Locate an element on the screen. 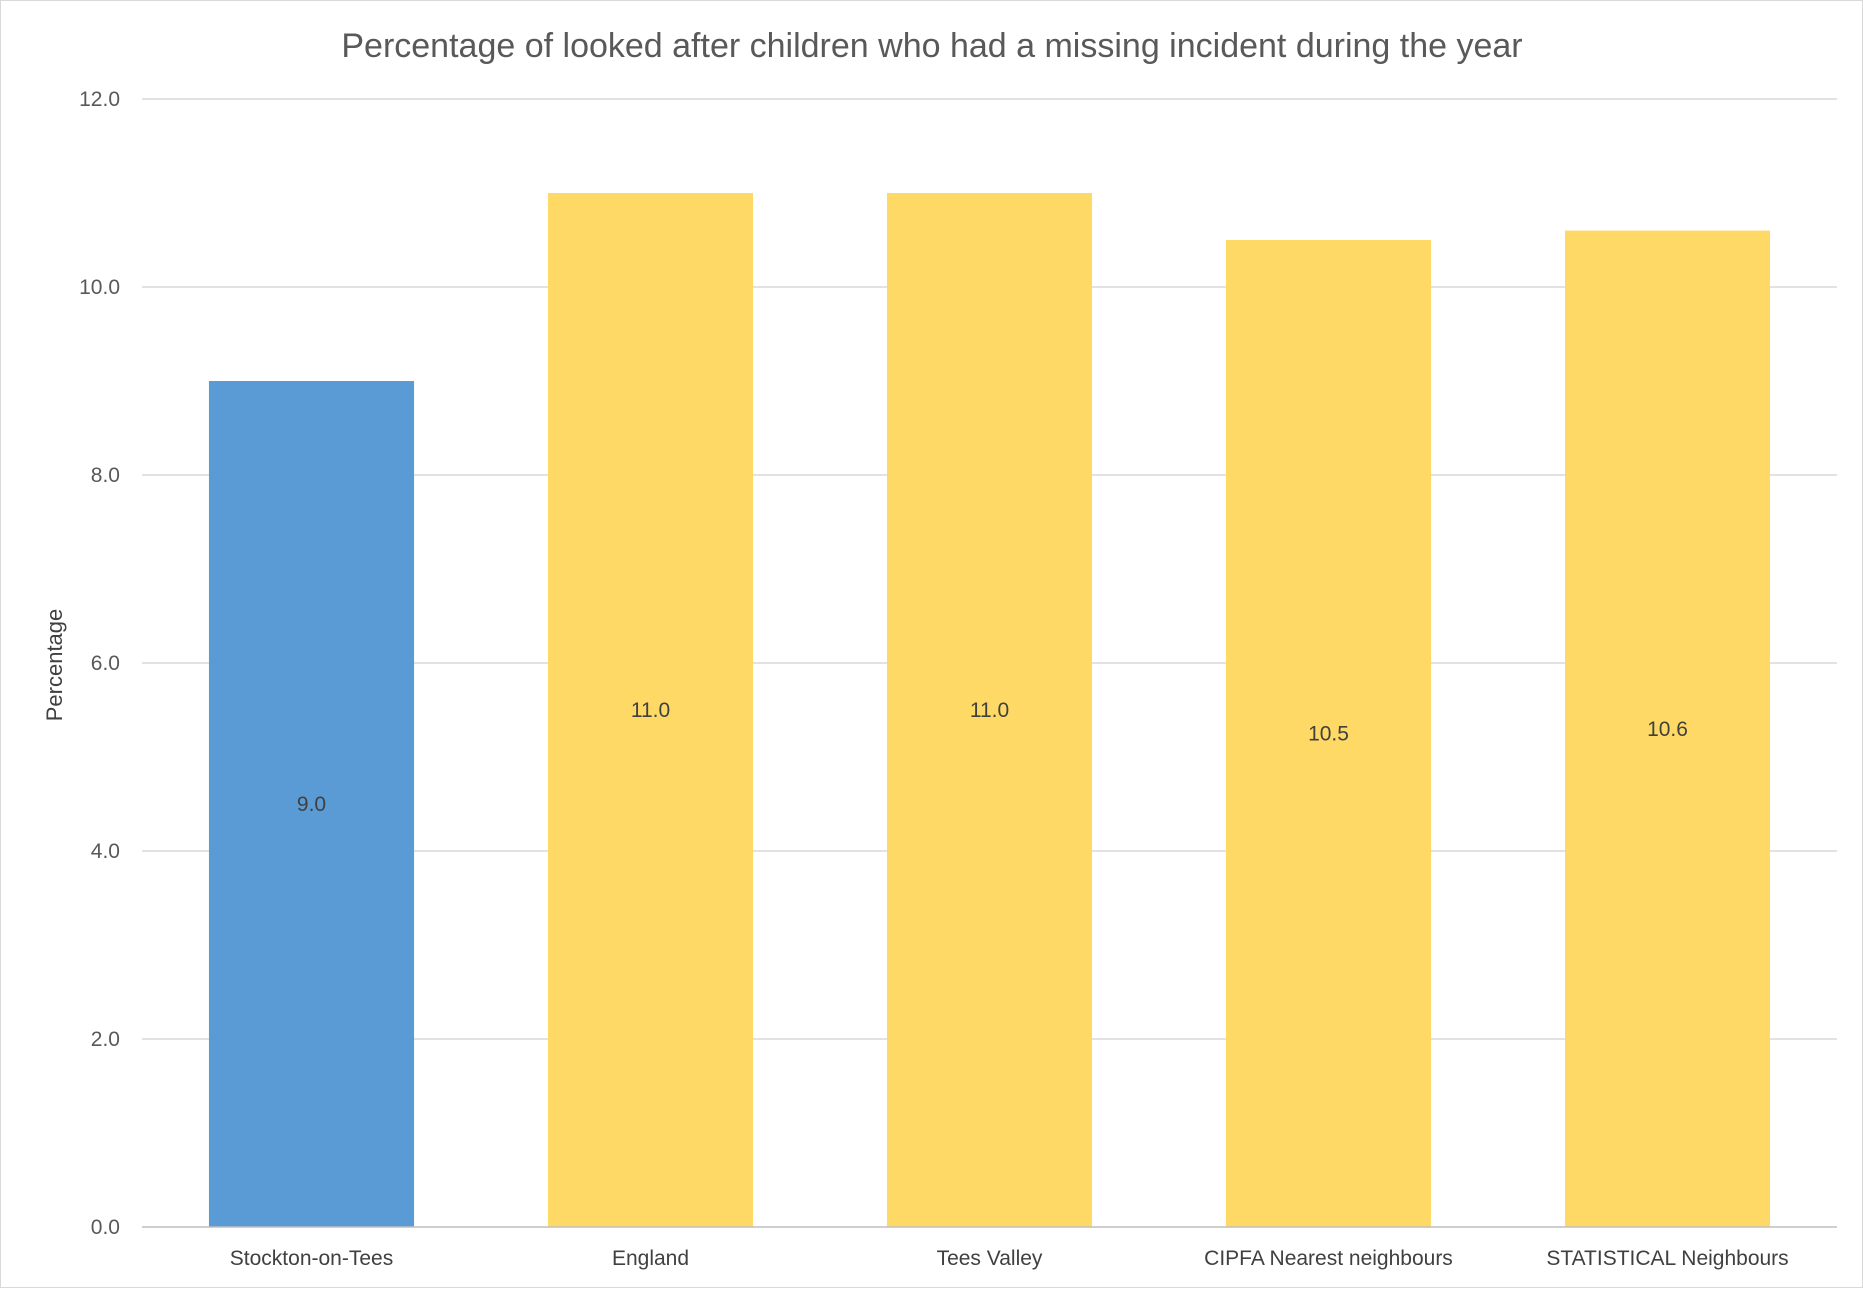 This screenshot has width=1863, height=1289. bar-statistical-neighbours is located at coordinates (1667, 729).